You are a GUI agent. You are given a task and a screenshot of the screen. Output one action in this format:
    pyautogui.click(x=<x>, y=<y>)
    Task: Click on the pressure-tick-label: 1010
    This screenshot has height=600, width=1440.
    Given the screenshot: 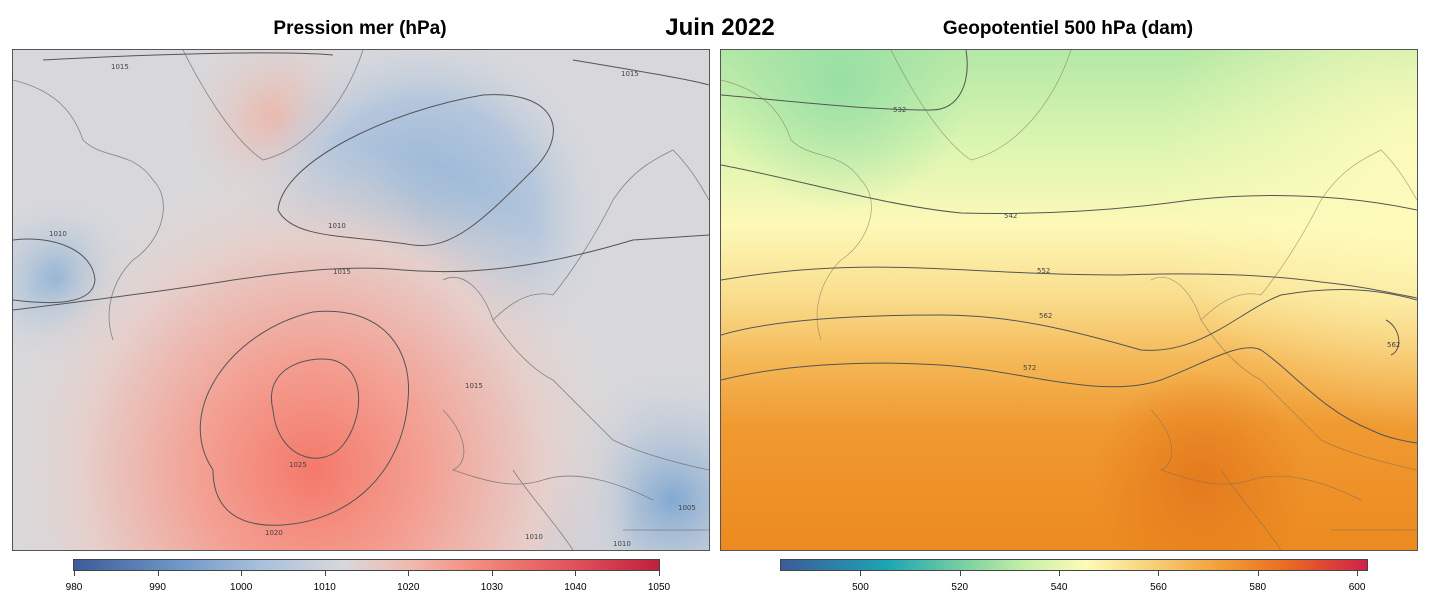 What is the action you would take?
    pyautogui.click(x=324, y=587)
    